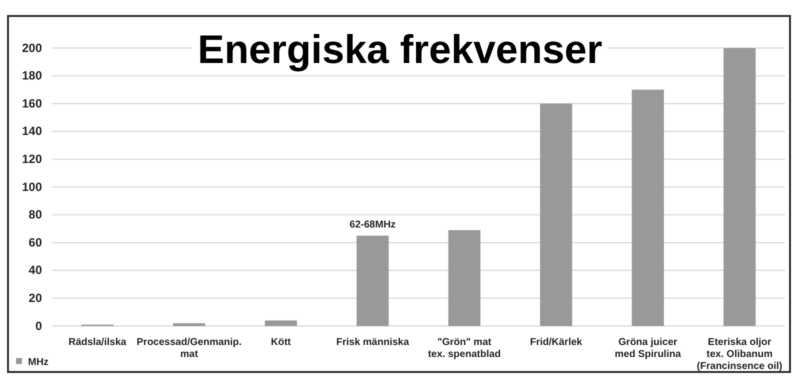  I want to click on y-tick-label: 0, so click(38, 325).